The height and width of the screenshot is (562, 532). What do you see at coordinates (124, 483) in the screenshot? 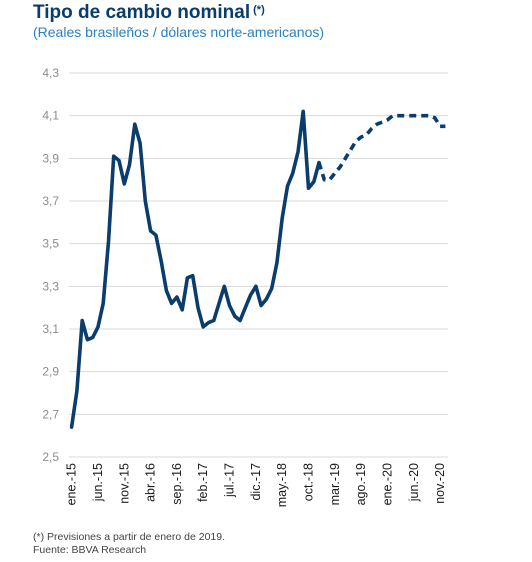
I see `x-tick-label: nov.-15` at bounding box center [124, 483].